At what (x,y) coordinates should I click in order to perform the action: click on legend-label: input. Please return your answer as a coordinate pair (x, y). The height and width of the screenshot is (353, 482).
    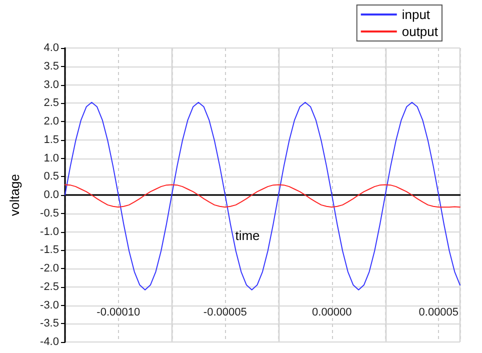
    Looking at the image, I should click on (416, 14).